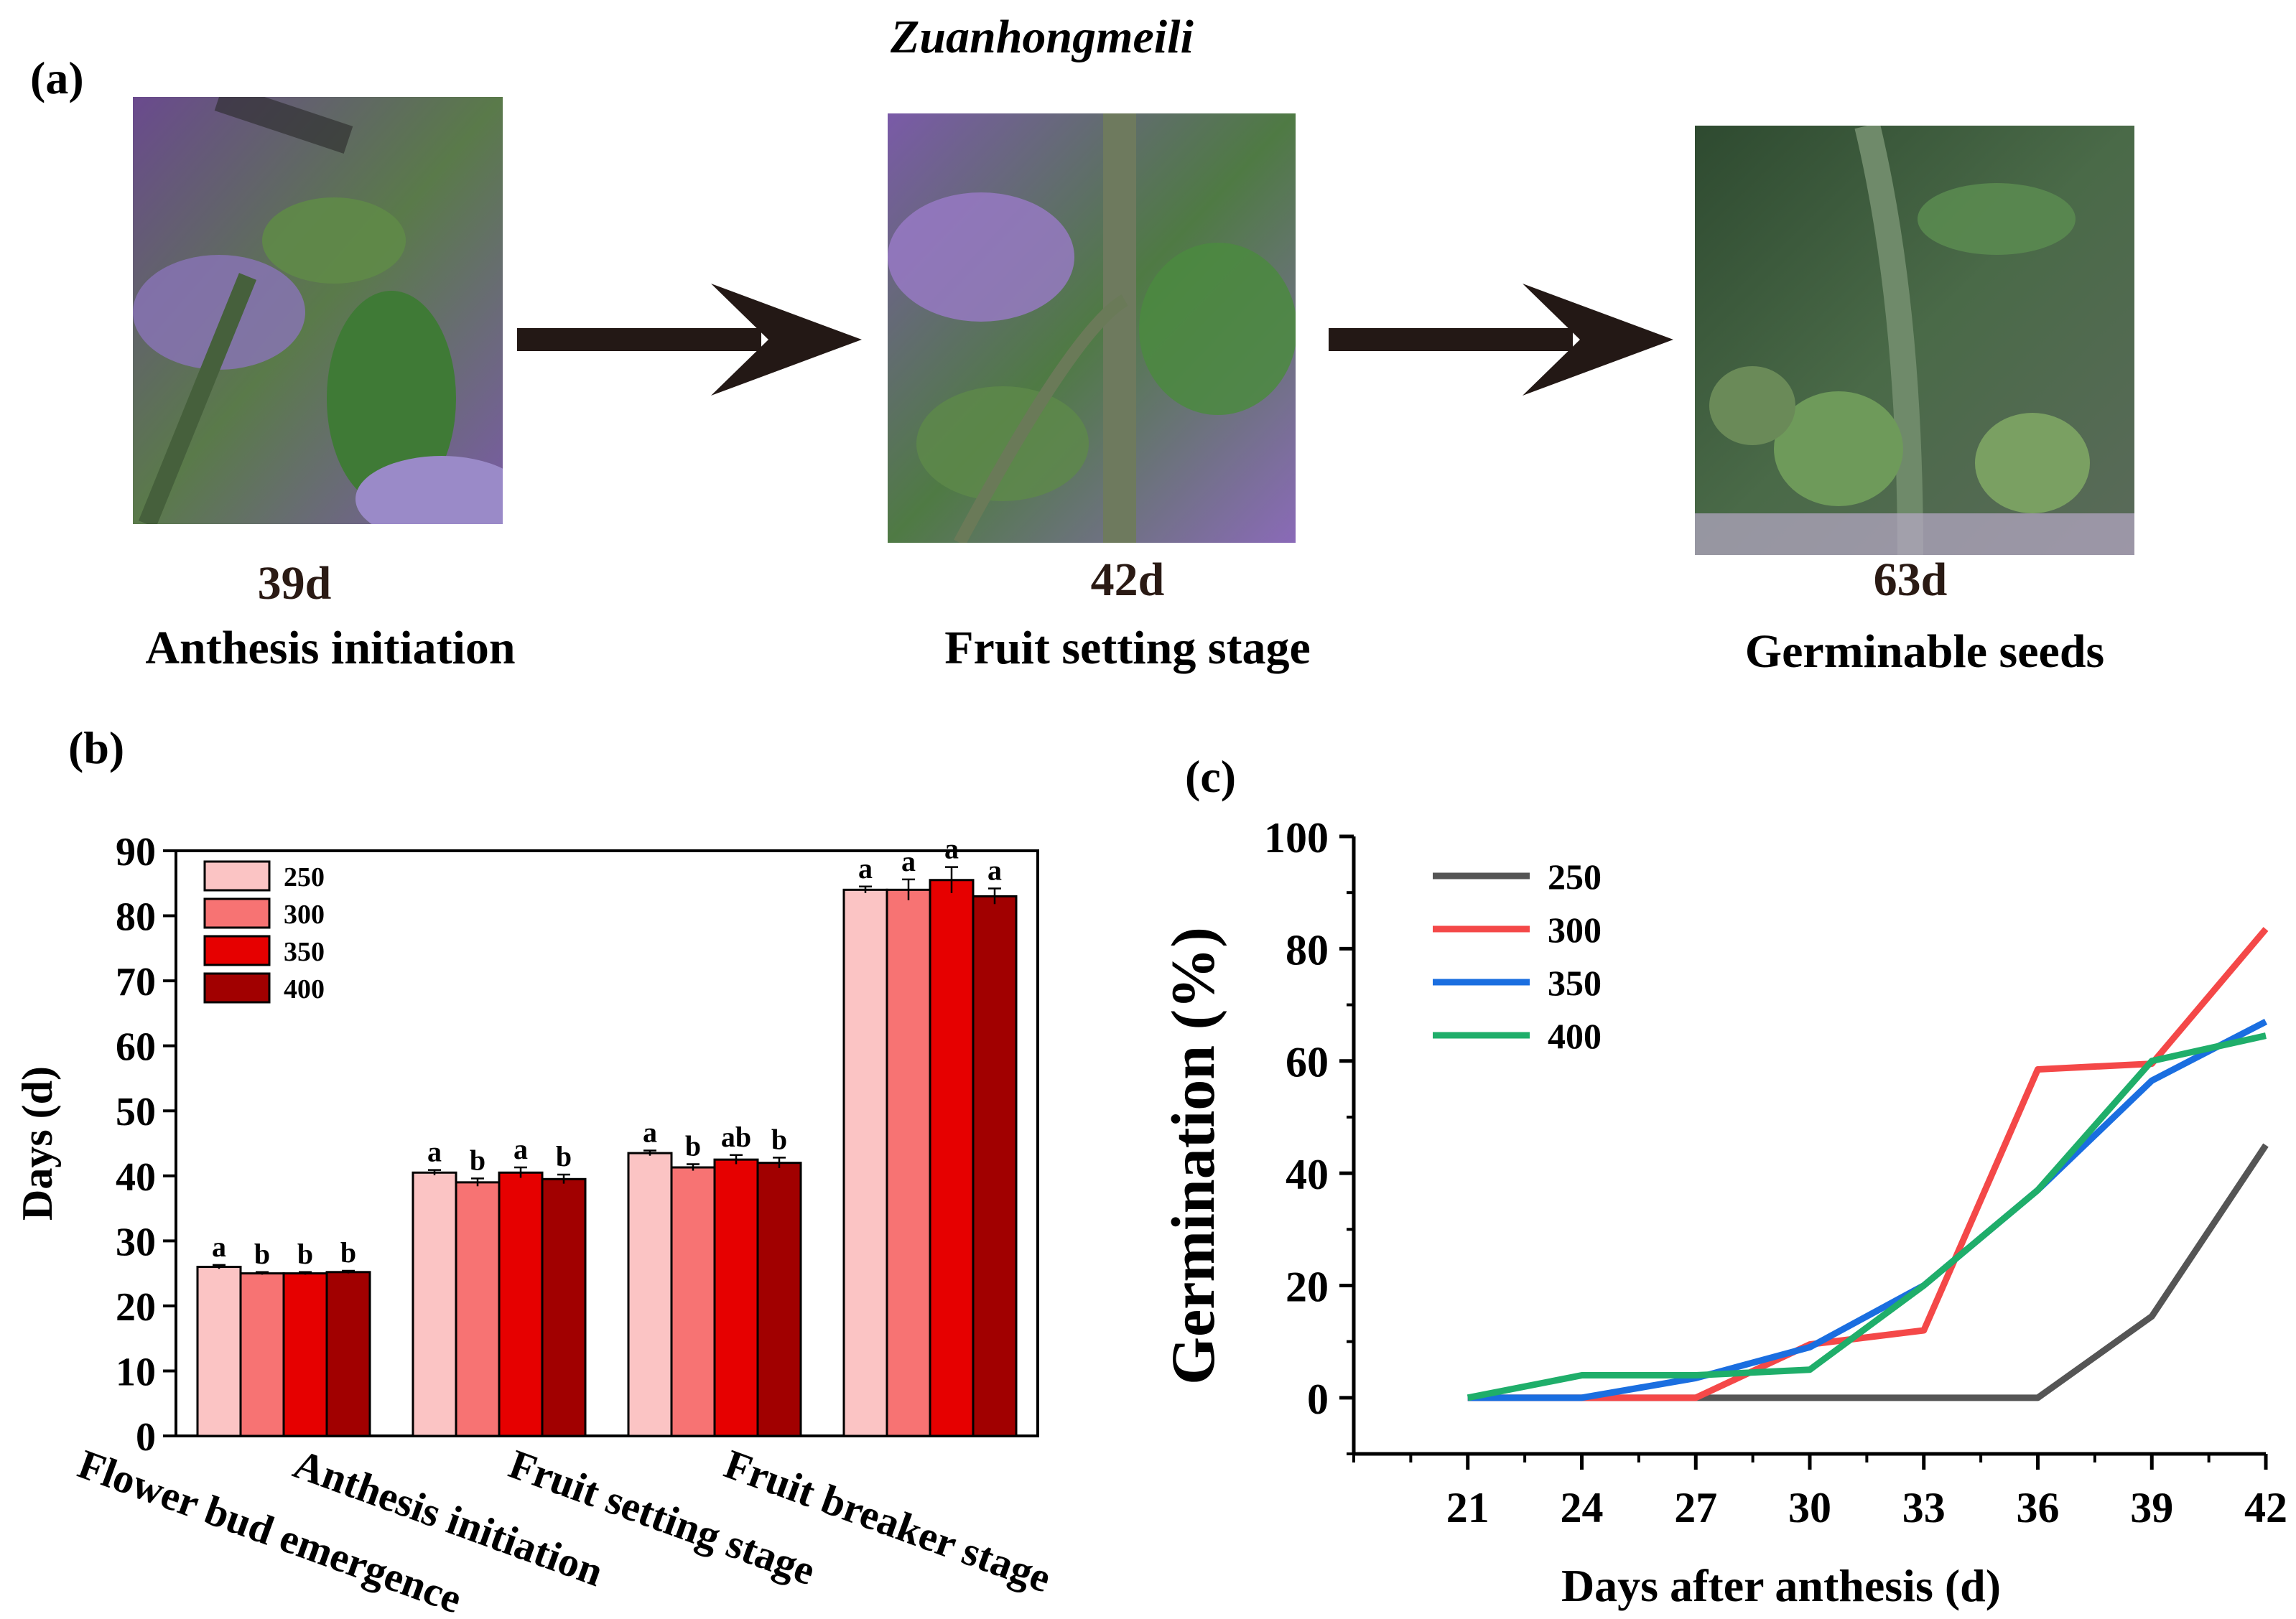 This screenshot has width=2296, height=1619. I want to click on sig-letter-3-250: a, so click(866, 868).